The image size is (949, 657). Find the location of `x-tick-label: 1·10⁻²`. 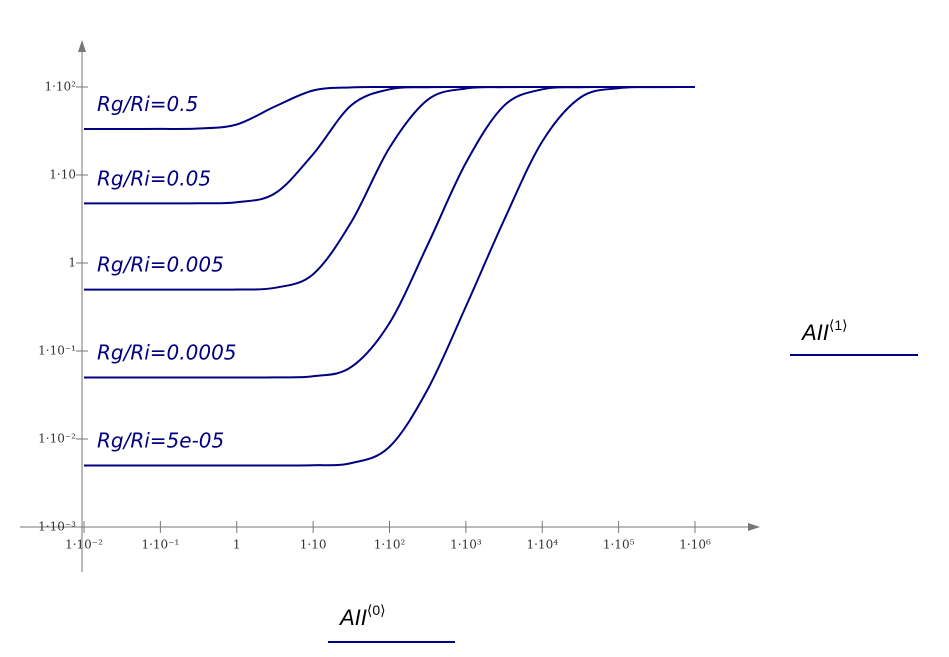

x-tick-label: 1·10⁻² is located at coordinates (84, 545).